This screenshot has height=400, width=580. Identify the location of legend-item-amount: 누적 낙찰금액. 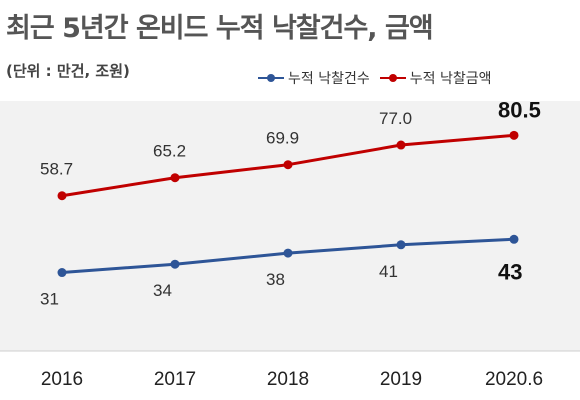
(435, 78).